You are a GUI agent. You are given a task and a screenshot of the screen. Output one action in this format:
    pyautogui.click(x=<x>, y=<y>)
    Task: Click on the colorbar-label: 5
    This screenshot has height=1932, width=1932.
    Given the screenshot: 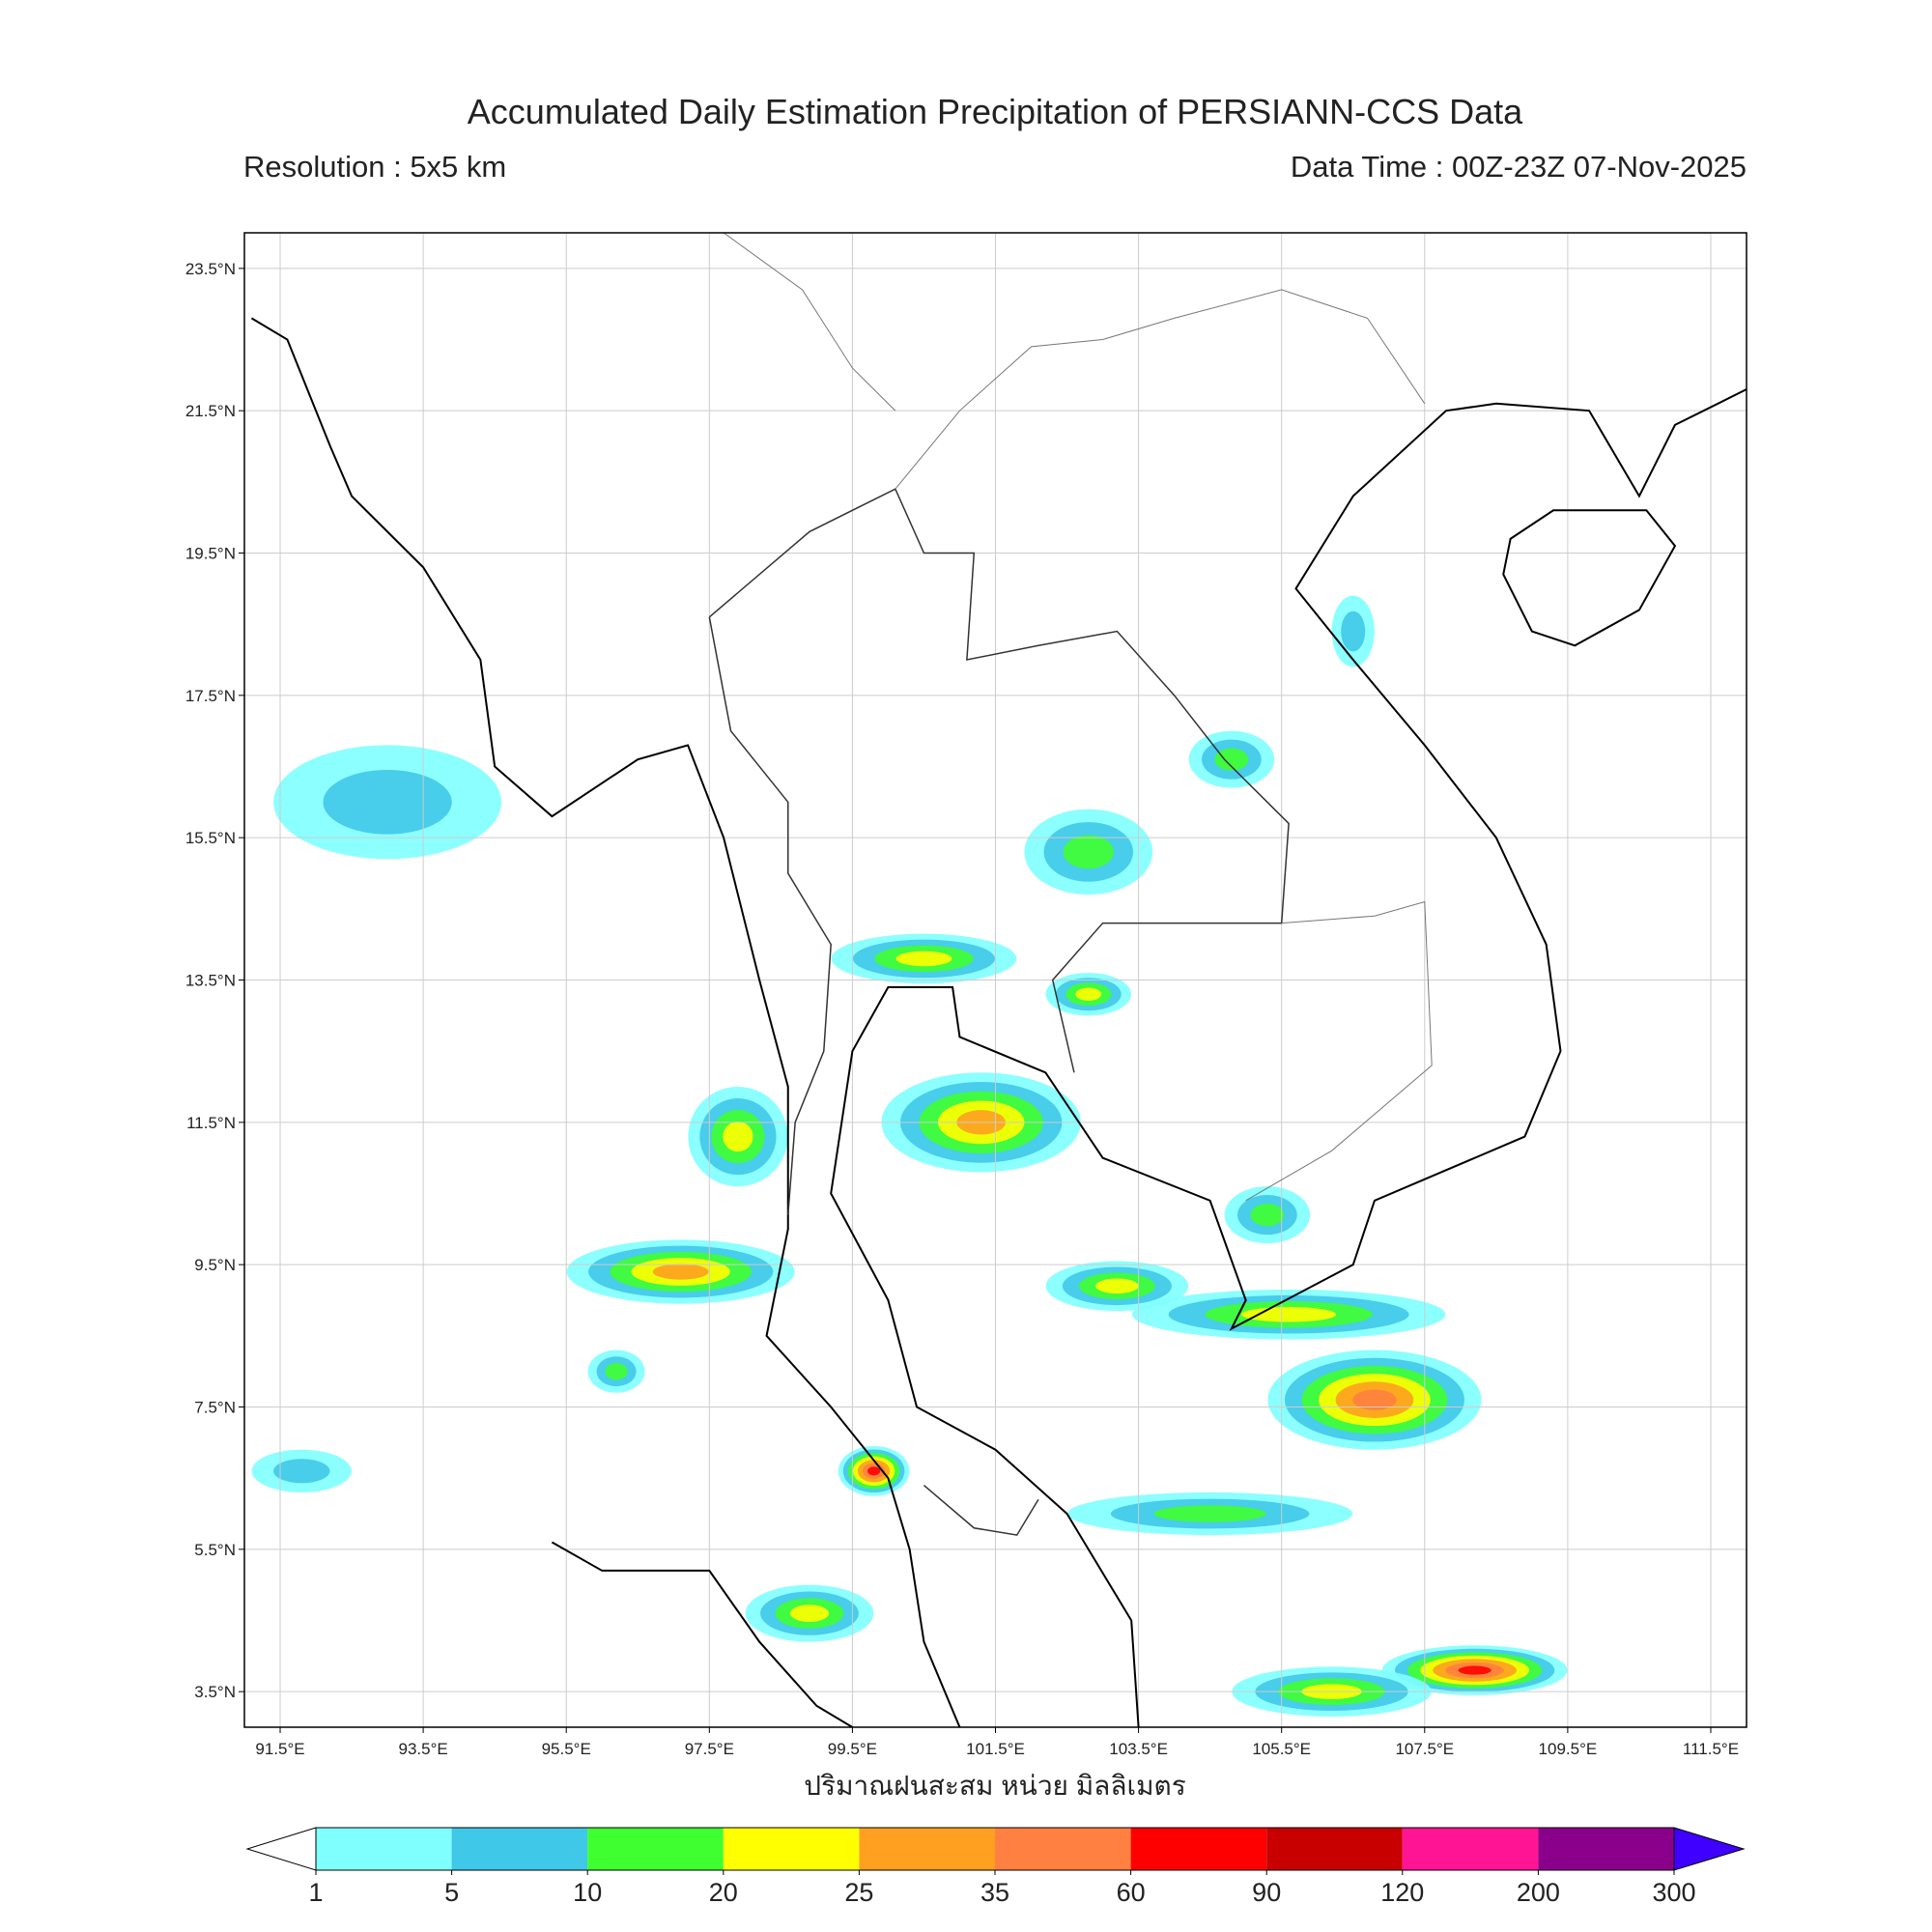 What is the action you would take?
    pyautogui.click(x=451, y=1892)
    